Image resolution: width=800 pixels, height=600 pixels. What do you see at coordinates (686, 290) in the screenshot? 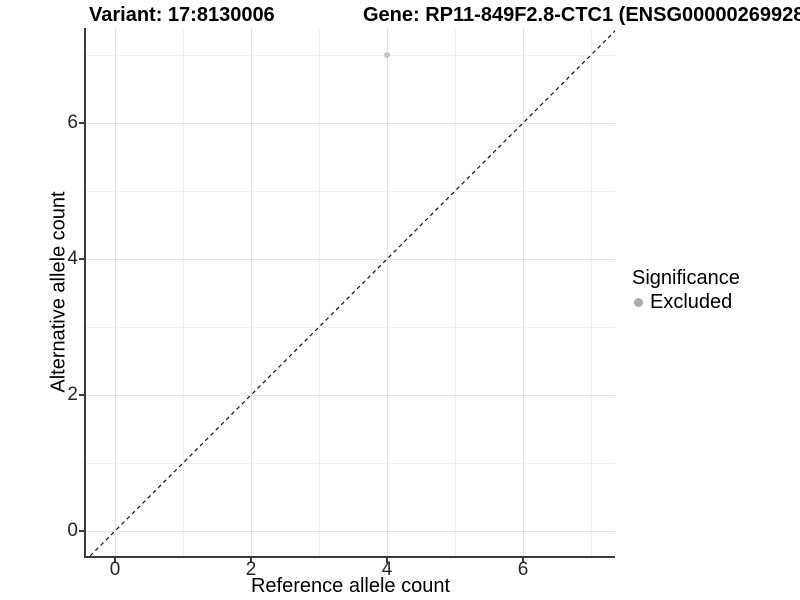
I see `legend: Significance Excluded` at bounding box center [686, 290].